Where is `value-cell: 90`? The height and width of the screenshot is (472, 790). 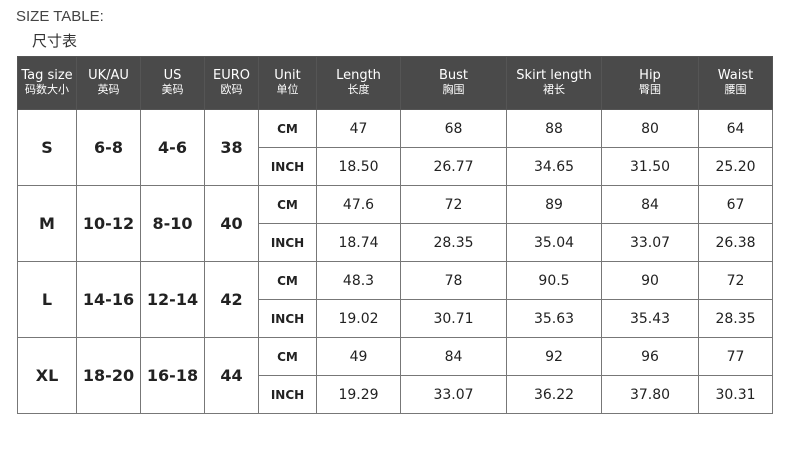
value-cell: 90 is located at coordinates (650, 280).